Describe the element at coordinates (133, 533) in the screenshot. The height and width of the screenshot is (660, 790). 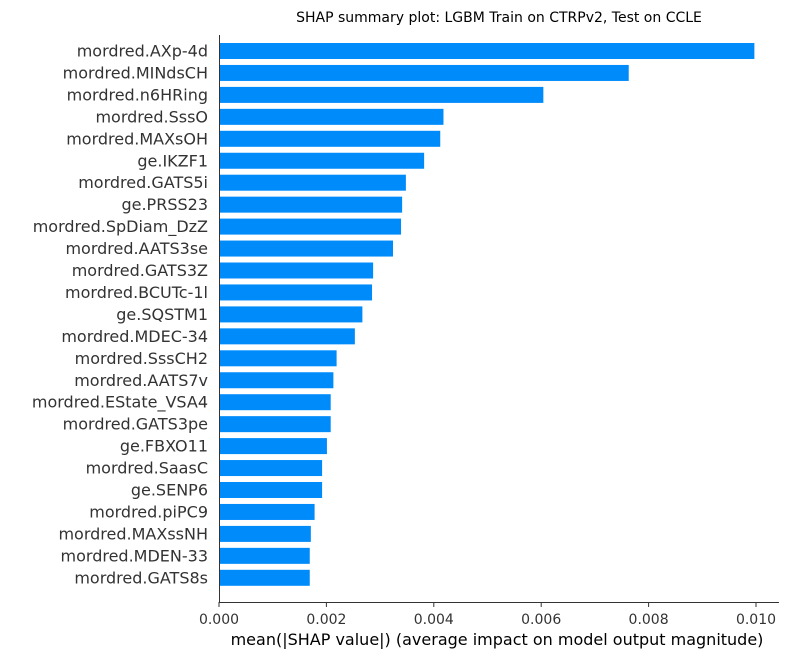
I see `category-label: mordred.MAXssNH` at that location.